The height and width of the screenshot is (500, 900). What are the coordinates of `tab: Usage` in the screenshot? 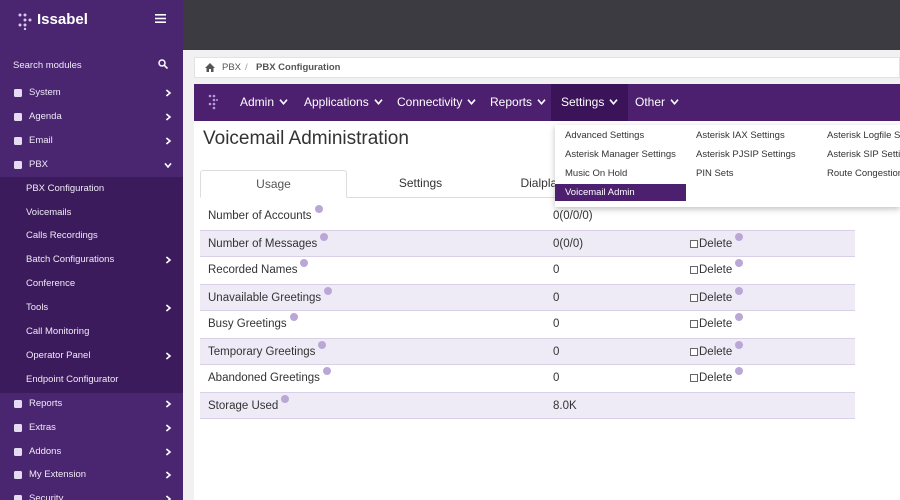 It's located at (273, 184).